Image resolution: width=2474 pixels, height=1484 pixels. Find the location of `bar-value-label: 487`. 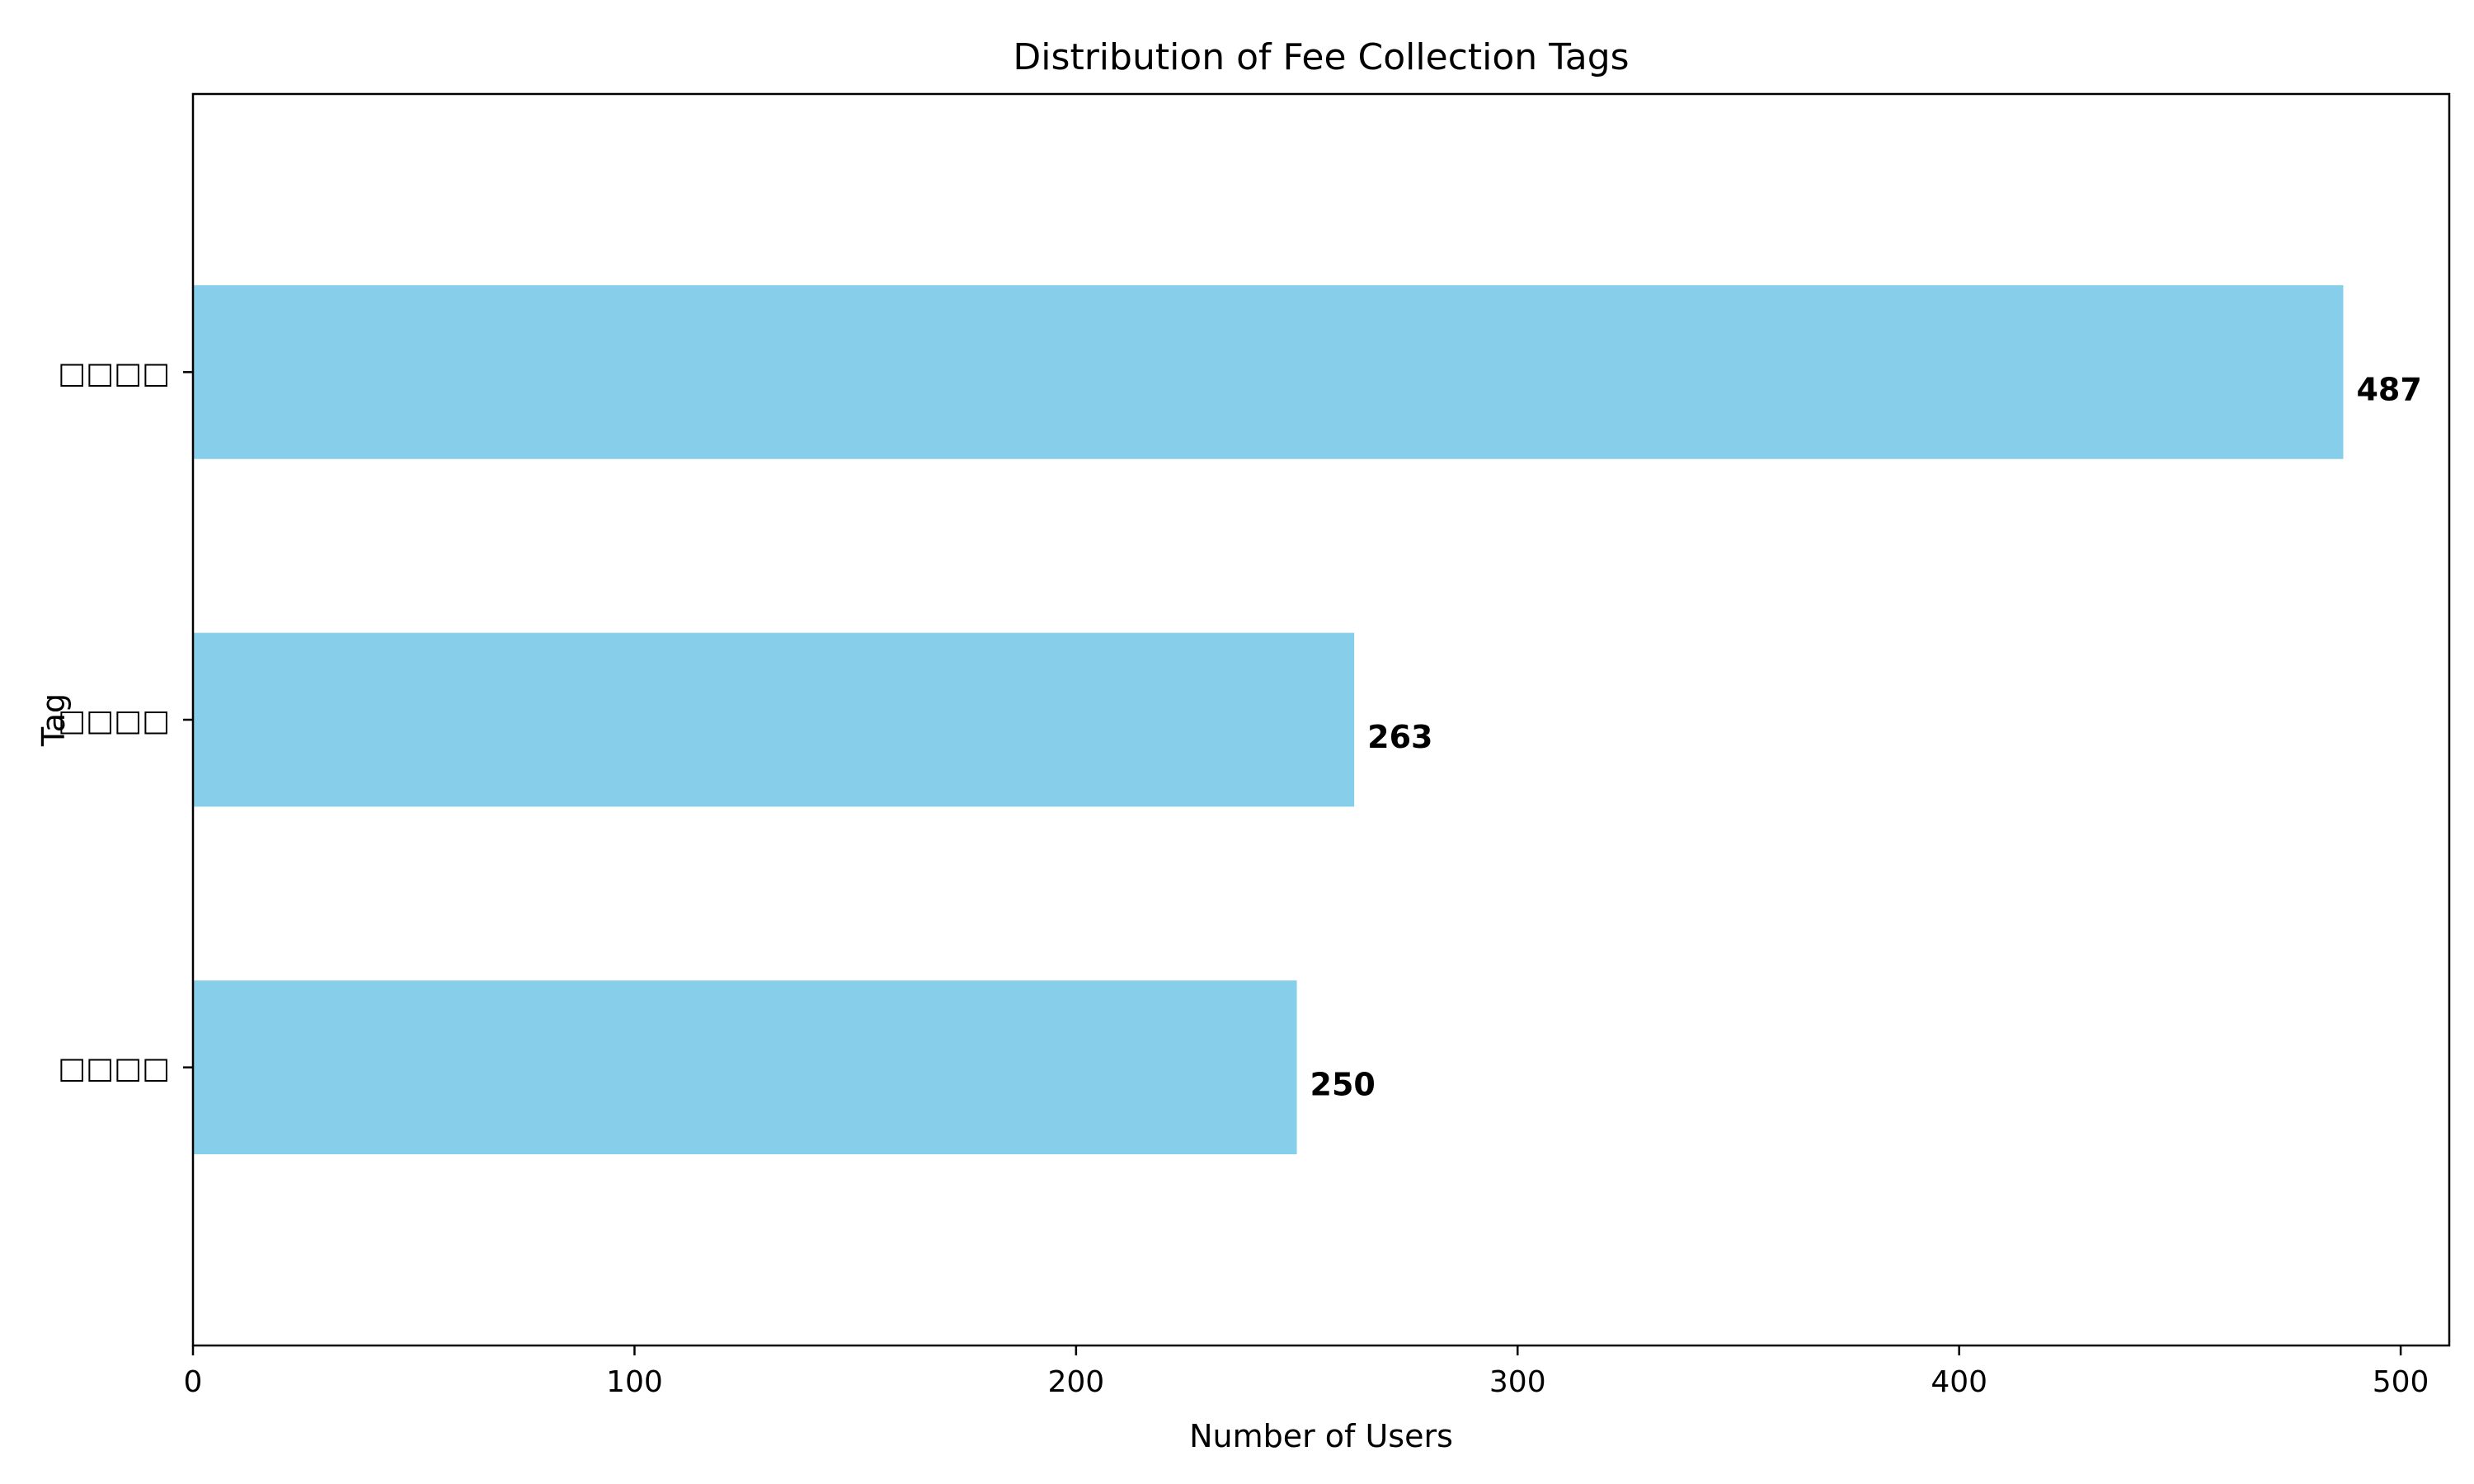

bar-value-label: 487 is located at coordinates (2388, 389).